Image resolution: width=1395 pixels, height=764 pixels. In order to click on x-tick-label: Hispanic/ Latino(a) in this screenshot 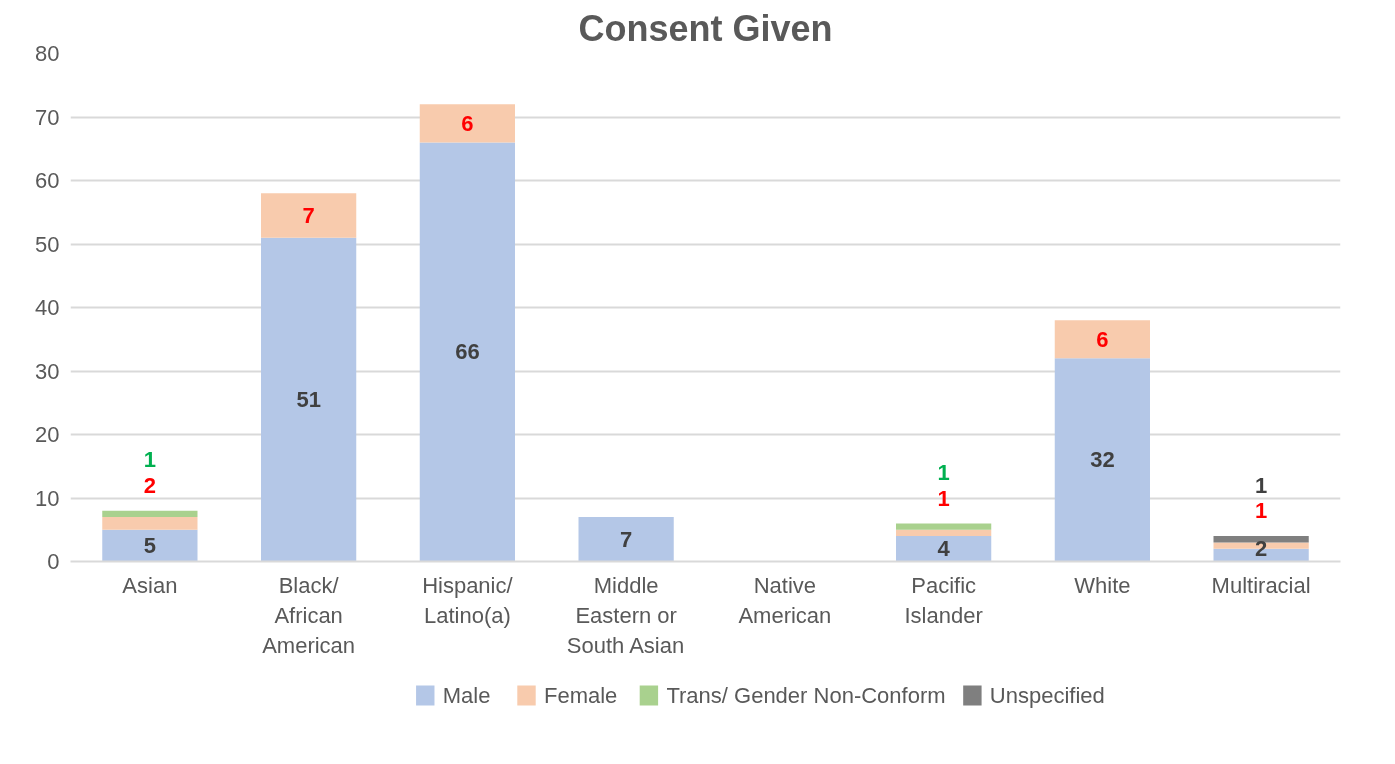, I will do `click(468, 600)`.